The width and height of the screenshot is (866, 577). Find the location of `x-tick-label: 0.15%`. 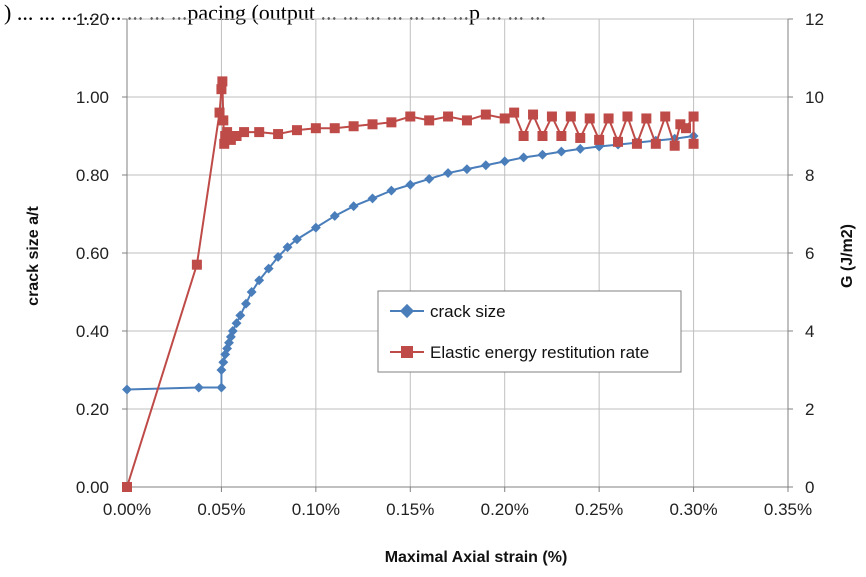

x-tick-label: 0.15% is located at coordinates (410, 509).